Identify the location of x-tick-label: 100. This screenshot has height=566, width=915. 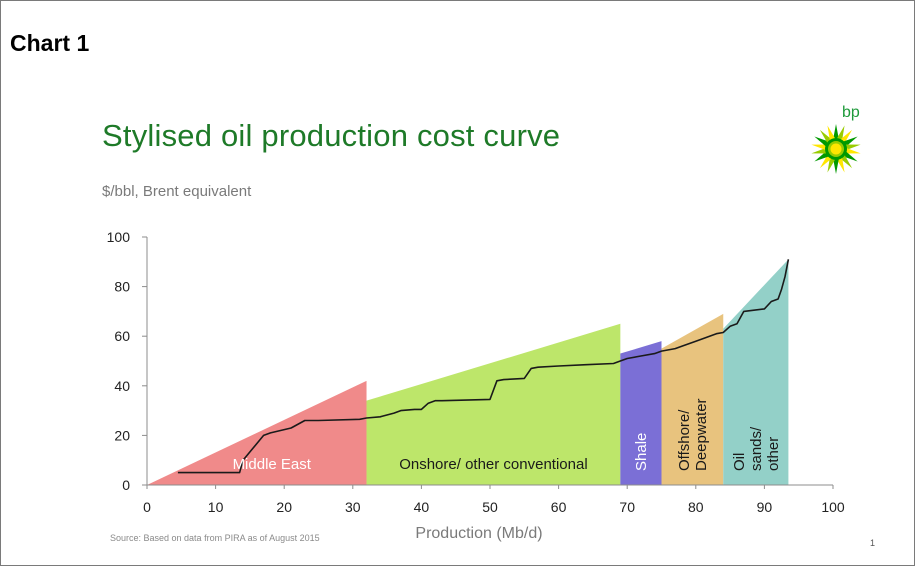
(833, 507).